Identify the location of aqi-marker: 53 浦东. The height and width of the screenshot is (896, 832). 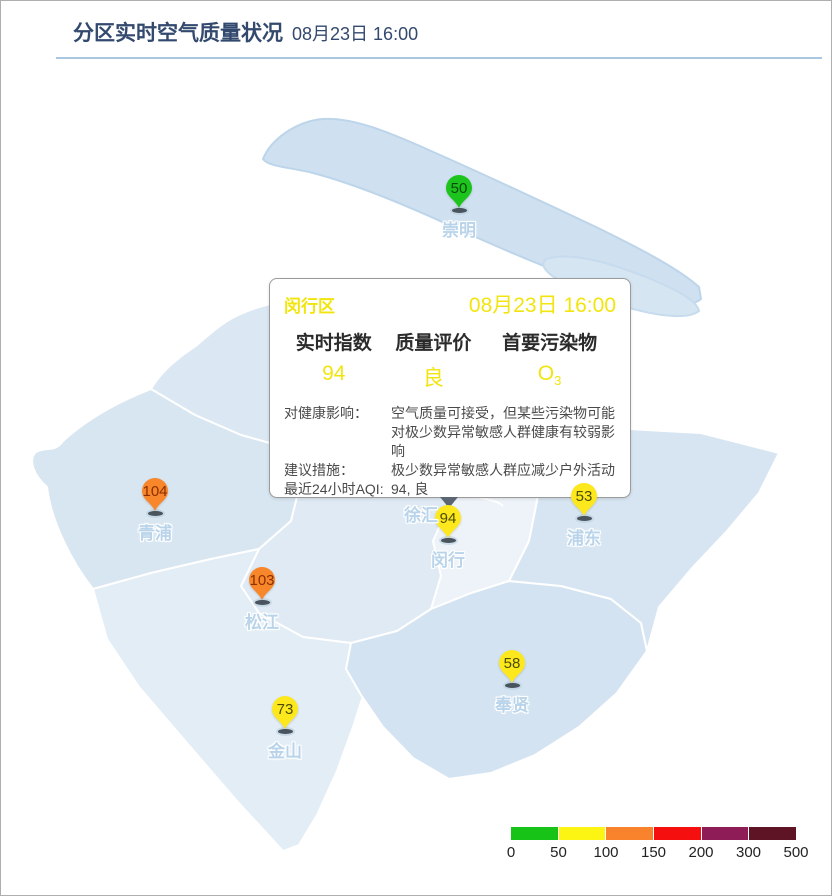
(584, 515).